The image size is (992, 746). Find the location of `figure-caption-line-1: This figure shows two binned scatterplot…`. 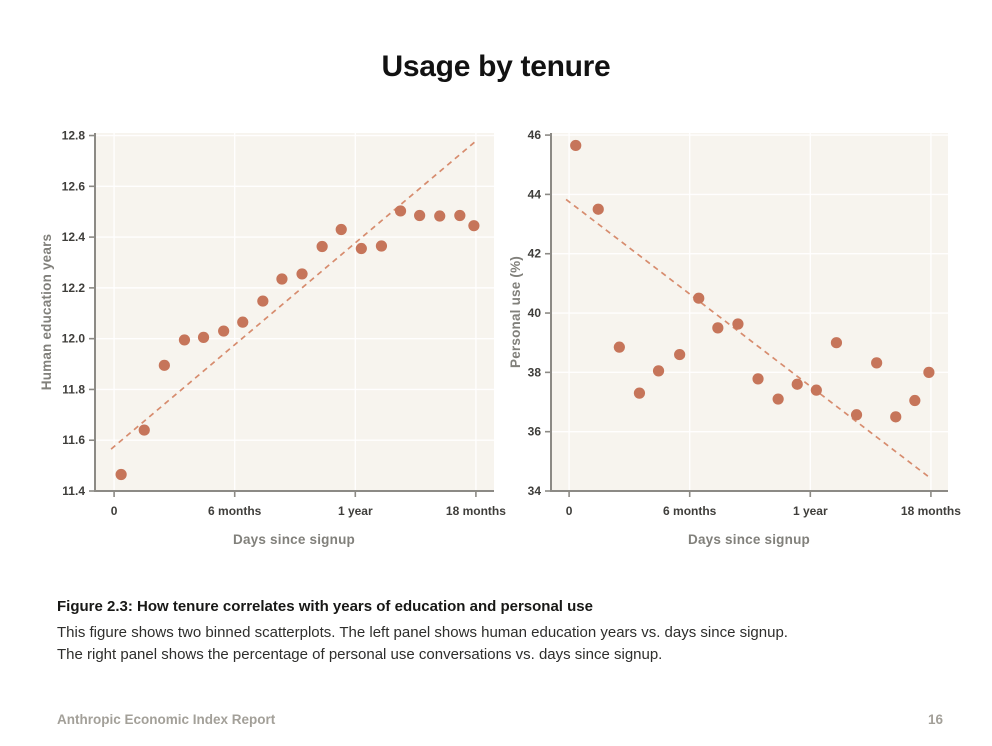

figure-caption-line-1: This figure shows two binned scatterplot… is located at coordinates (422, 632).